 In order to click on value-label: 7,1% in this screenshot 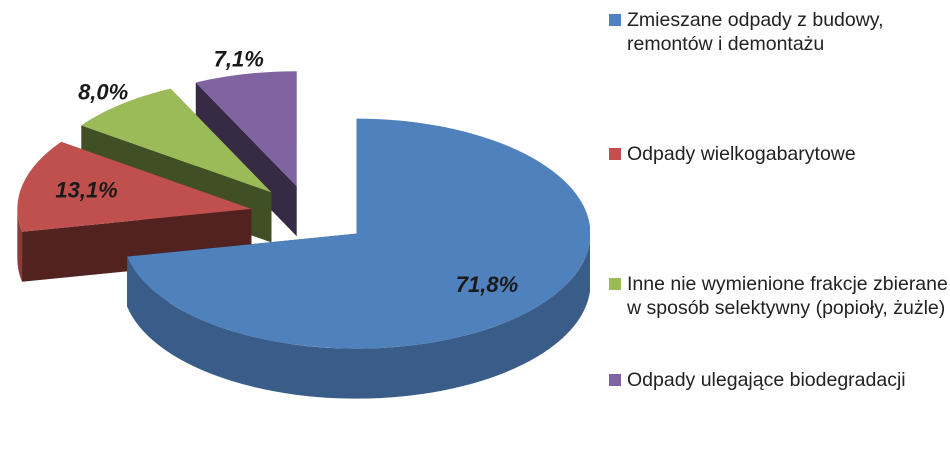, I will do `click(239, 58)`.